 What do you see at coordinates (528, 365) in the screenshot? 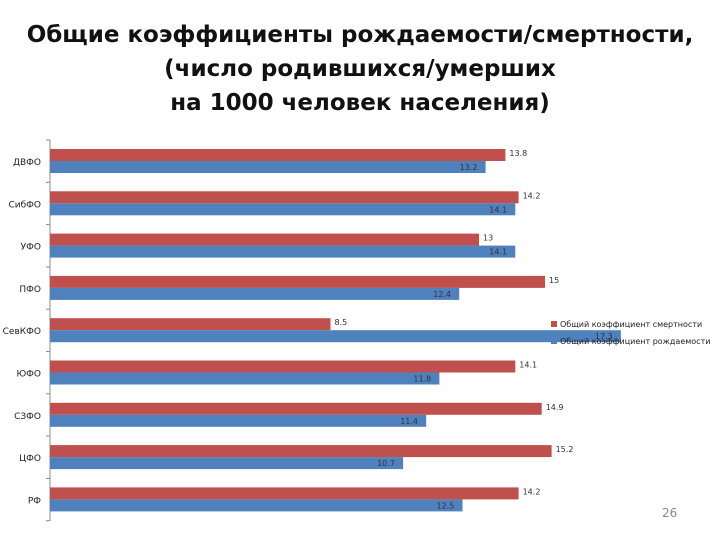
I see `data-label-mortality-юфо: 14.1` at bounding box center [528, 365].